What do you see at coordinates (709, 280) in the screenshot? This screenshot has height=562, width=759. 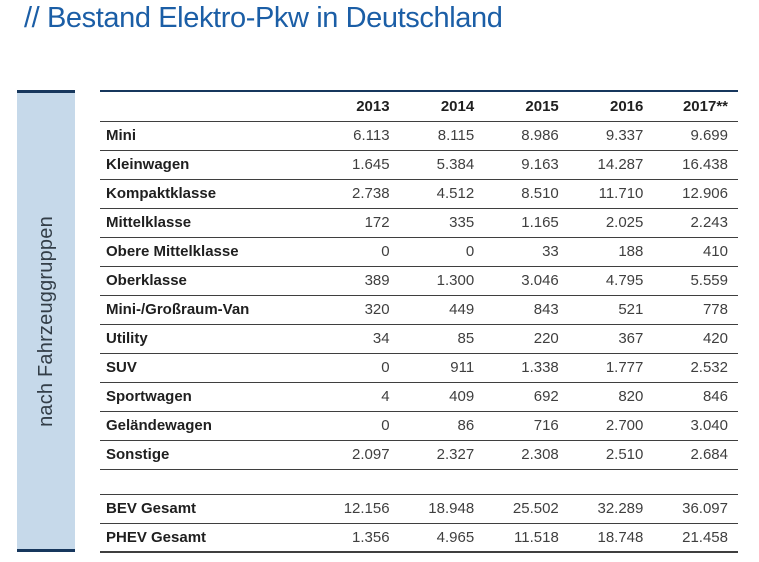 I see `cell-value: 5.559` at bounding box center [709, 280].